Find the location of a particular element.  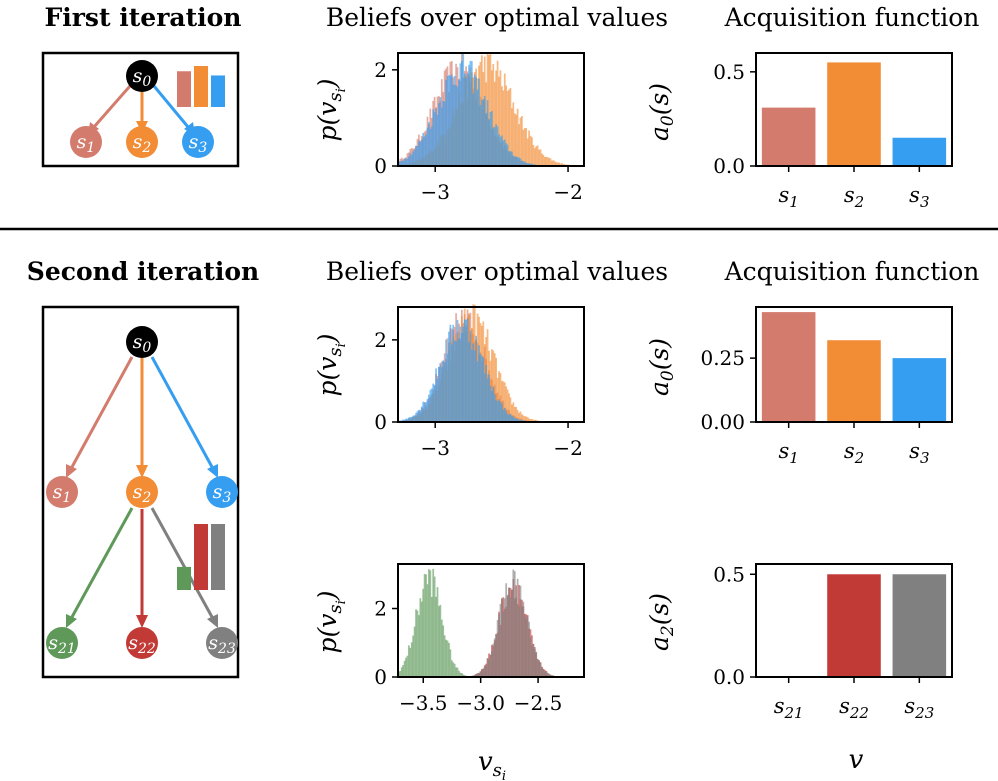

y-tick-label: 2 is located at coordinates (380, 70).